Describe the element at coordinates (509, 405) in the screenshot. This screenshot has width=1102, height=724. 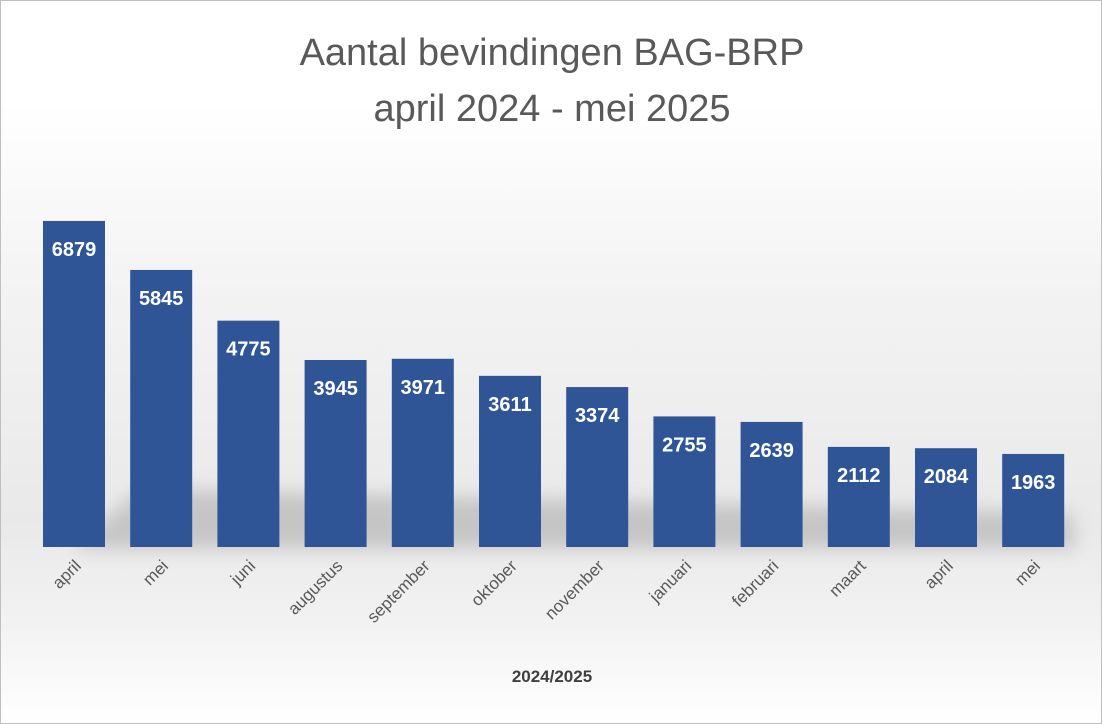
I see `data-label: 3611` at that location.